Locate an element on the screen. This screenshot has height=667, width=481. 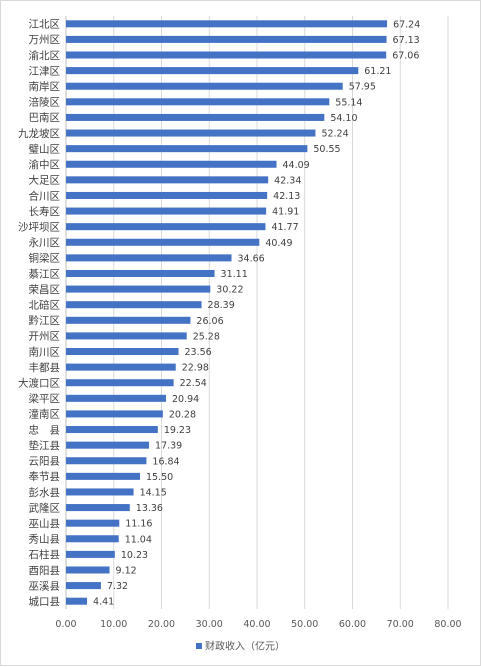
category-label: 潼南区 is located at coordinates (45, 414).